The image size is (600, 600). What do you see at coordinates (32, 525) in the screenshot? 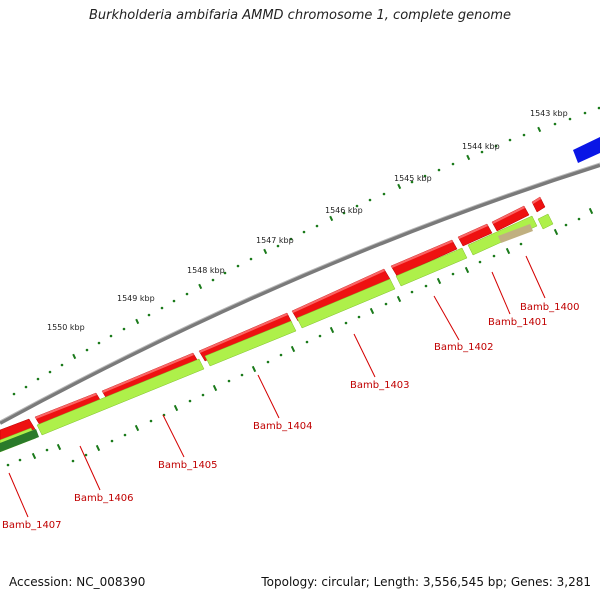
I see `gene-label: Bamb_1407` at bounding box center [32, 525].